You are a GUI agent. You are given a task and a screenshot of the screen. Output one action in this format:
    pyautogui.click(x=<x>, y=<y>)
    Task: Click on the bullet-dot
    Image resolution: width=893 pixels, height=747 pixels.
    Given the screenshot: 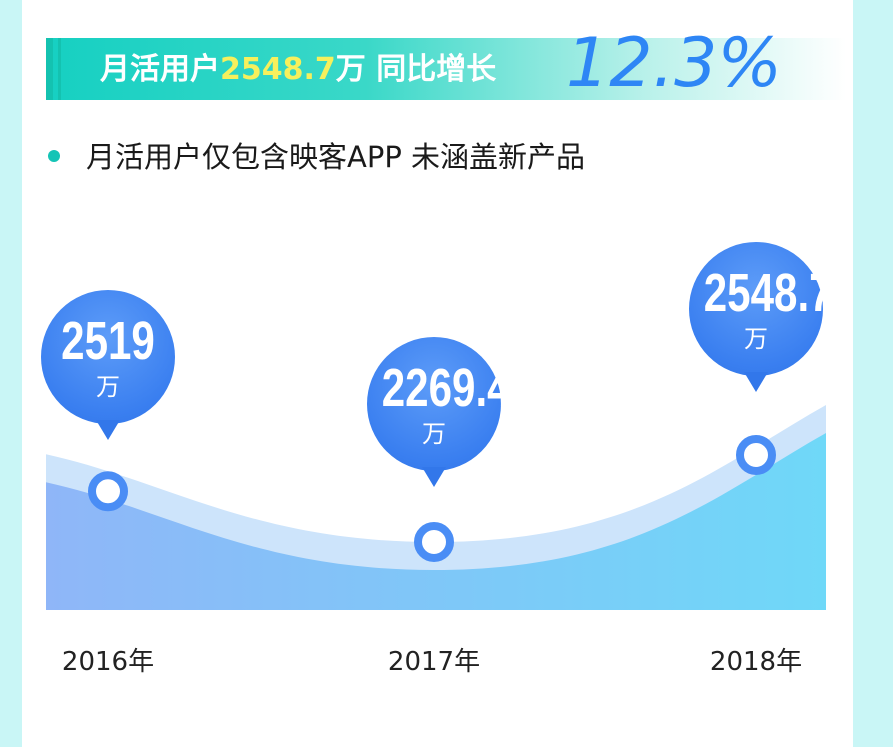 What is the action you would take?
    pyautogui.click(x=54, y=156)
    